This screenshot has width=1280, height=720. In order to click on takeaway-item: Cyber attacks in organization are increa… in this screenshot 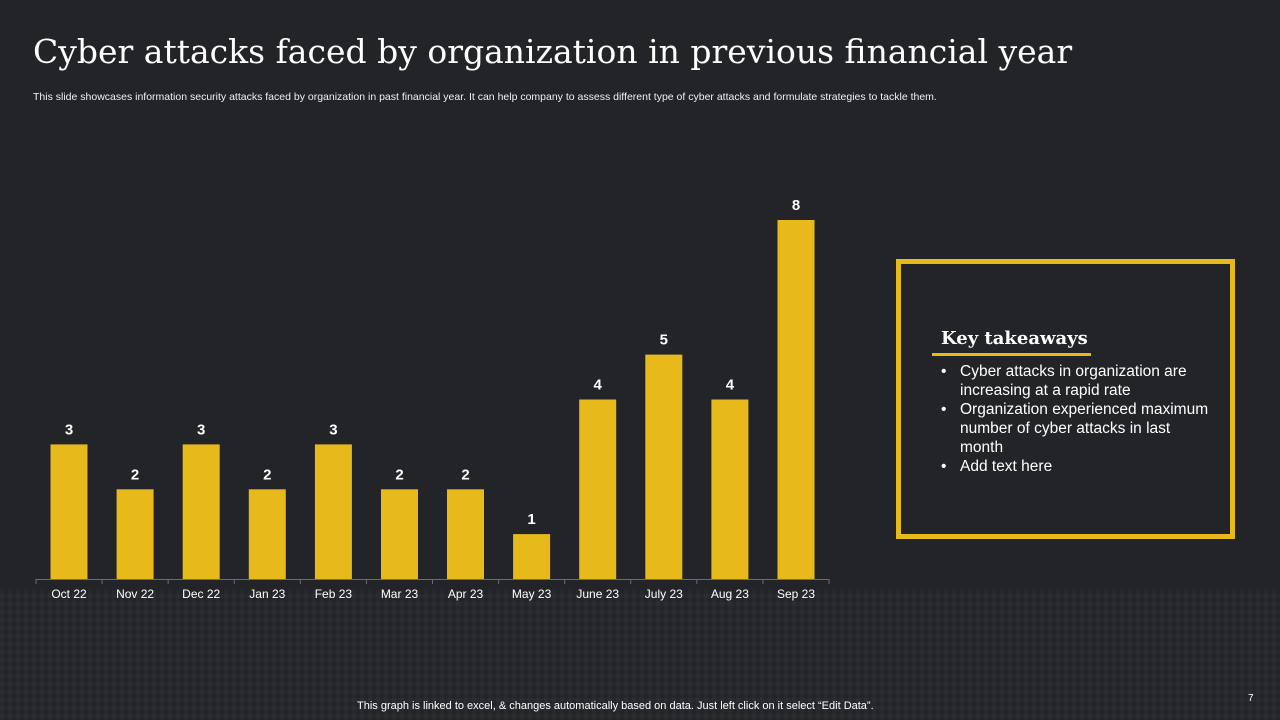, I will do `click(1076, 381)`.